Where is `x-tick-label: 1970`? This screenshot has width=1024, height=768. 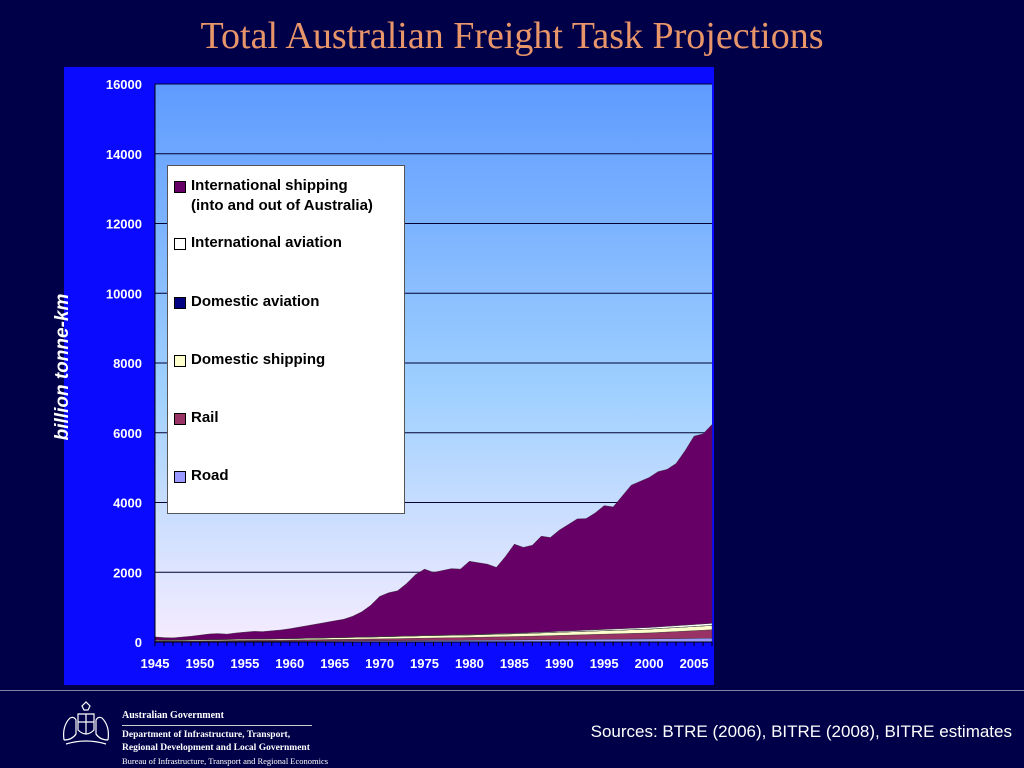
x-tick-label: 1970 is located at coordinates (379, 663).